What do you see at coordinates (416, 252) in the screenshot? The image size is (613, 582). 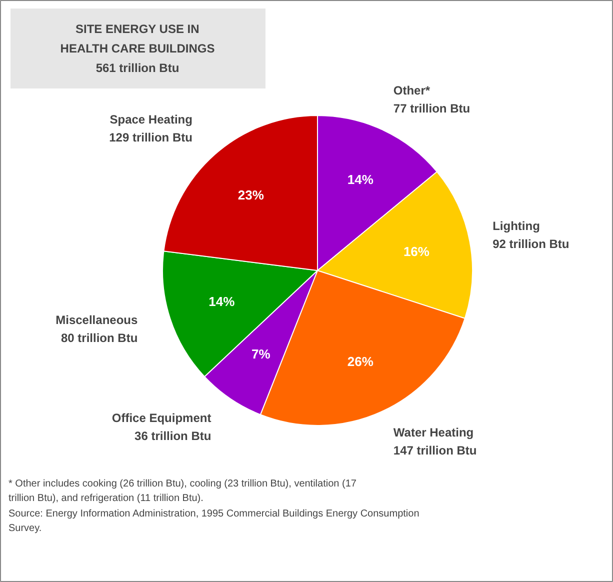 I see `data-label: 16%` at bounding box center [416, 252].